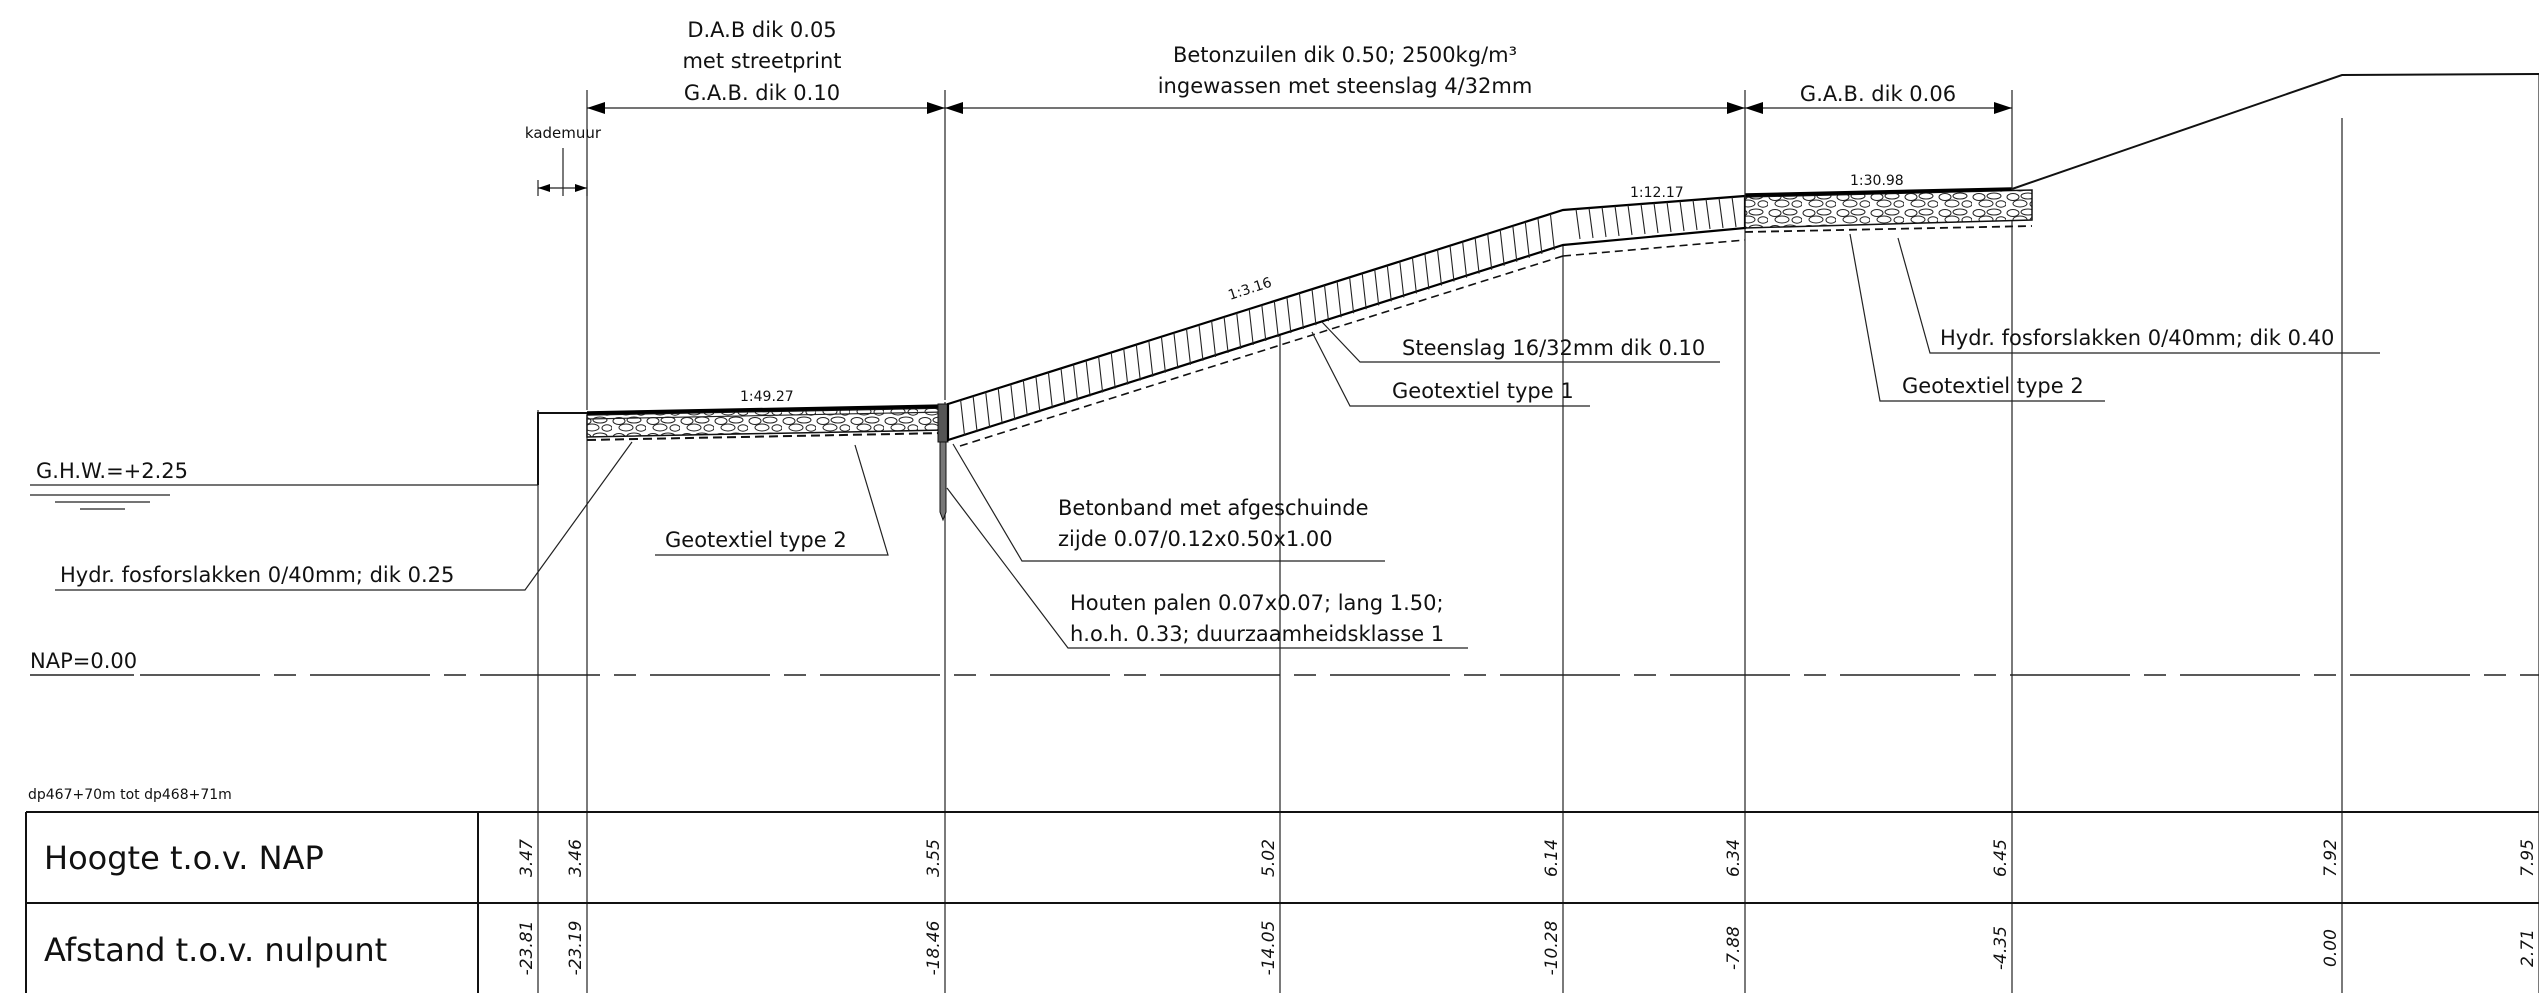 This screenshot has height=993, width=2539. Describe the element at coordinates (761, 30) in the screenshot. I see `dab-label-1: D.A.B dik 0.05` at that location.